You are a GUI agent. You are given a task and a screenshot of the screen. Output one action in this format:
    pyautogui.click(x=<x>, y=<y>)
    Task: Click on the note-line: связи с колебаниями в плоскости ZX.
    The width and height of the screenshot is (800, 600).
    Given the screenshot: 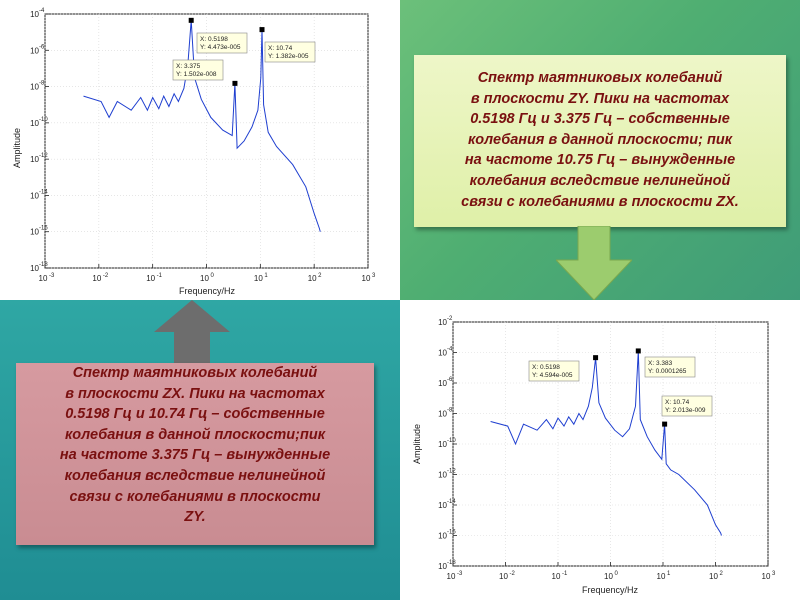 What is the action you would take?
    pyautogui.click(x=600, y=201)
    